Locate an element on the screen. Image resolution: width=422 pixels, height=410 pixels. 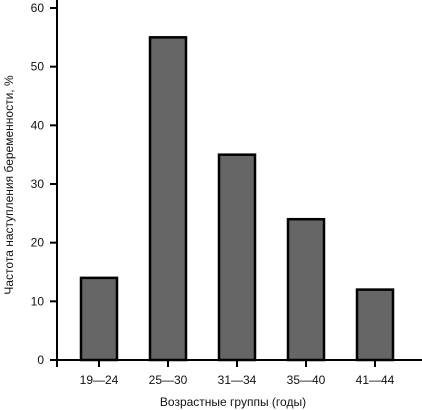
x-tick-label: 25—30 is located at coordinates (168, 380).